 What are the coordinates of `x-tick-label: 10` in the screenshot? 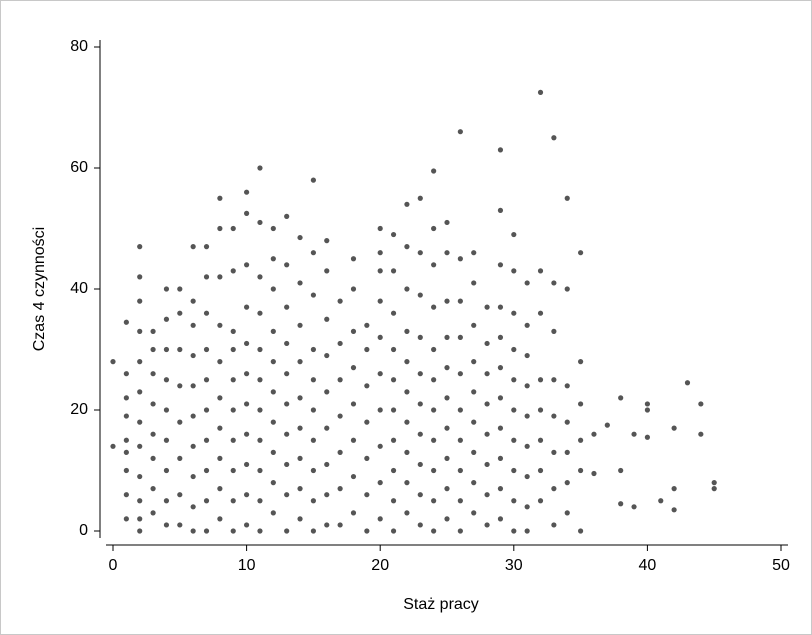 It's located at (247, 565).